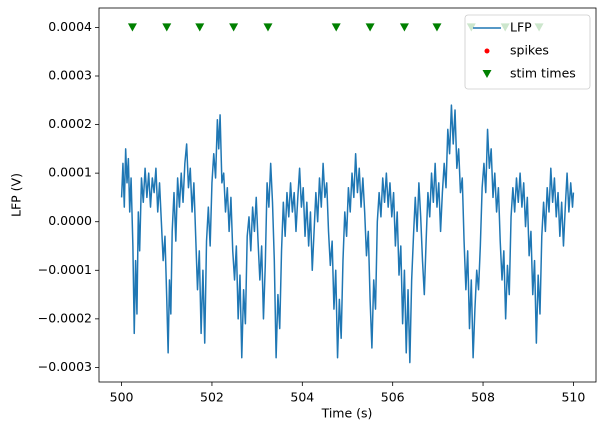  I want to click on y-axis-label: LFP (V), so click(16, 195).